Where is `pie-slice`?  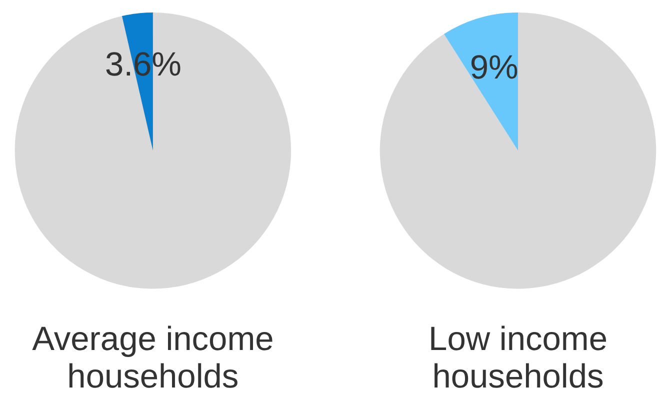
pie-slice is located at coordinates (481, 81).